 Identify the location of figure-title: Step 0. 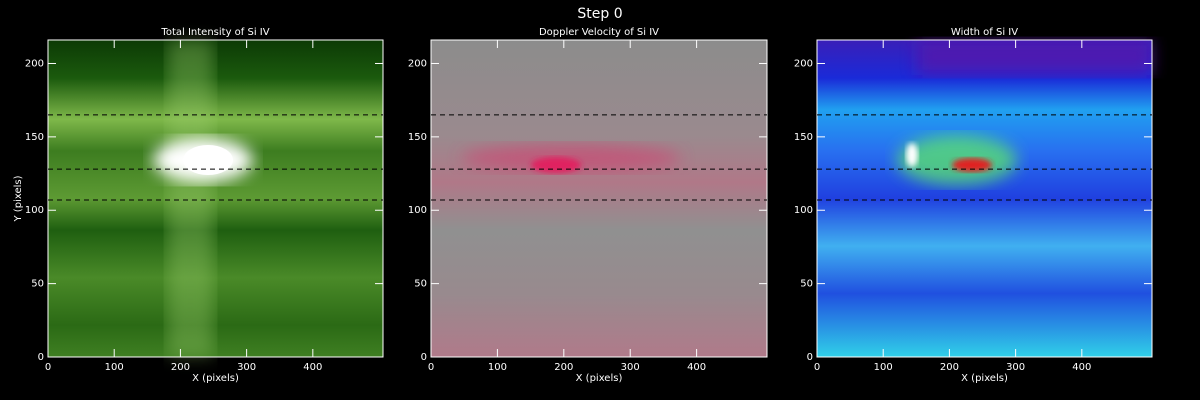
(599, 14).